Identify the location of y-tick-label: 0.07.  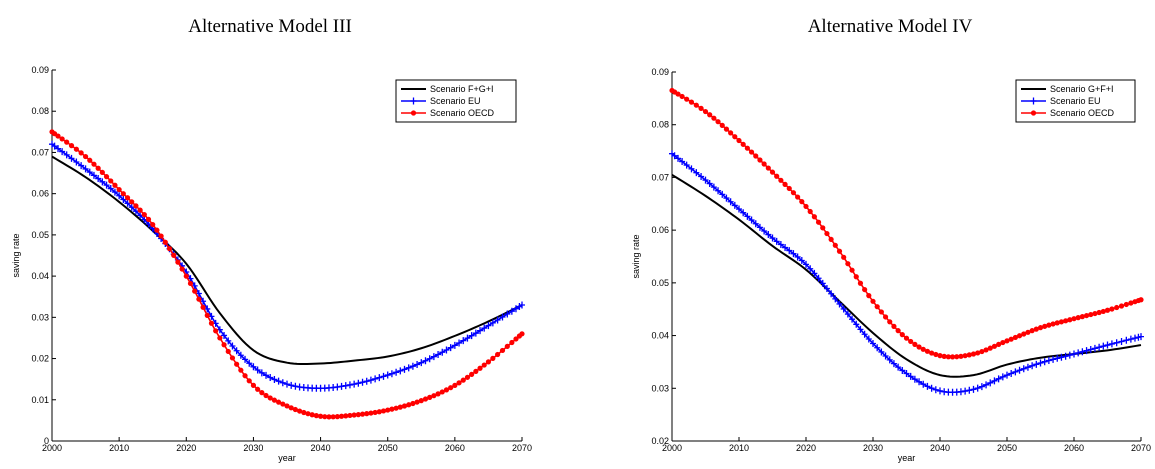
(660, 177).